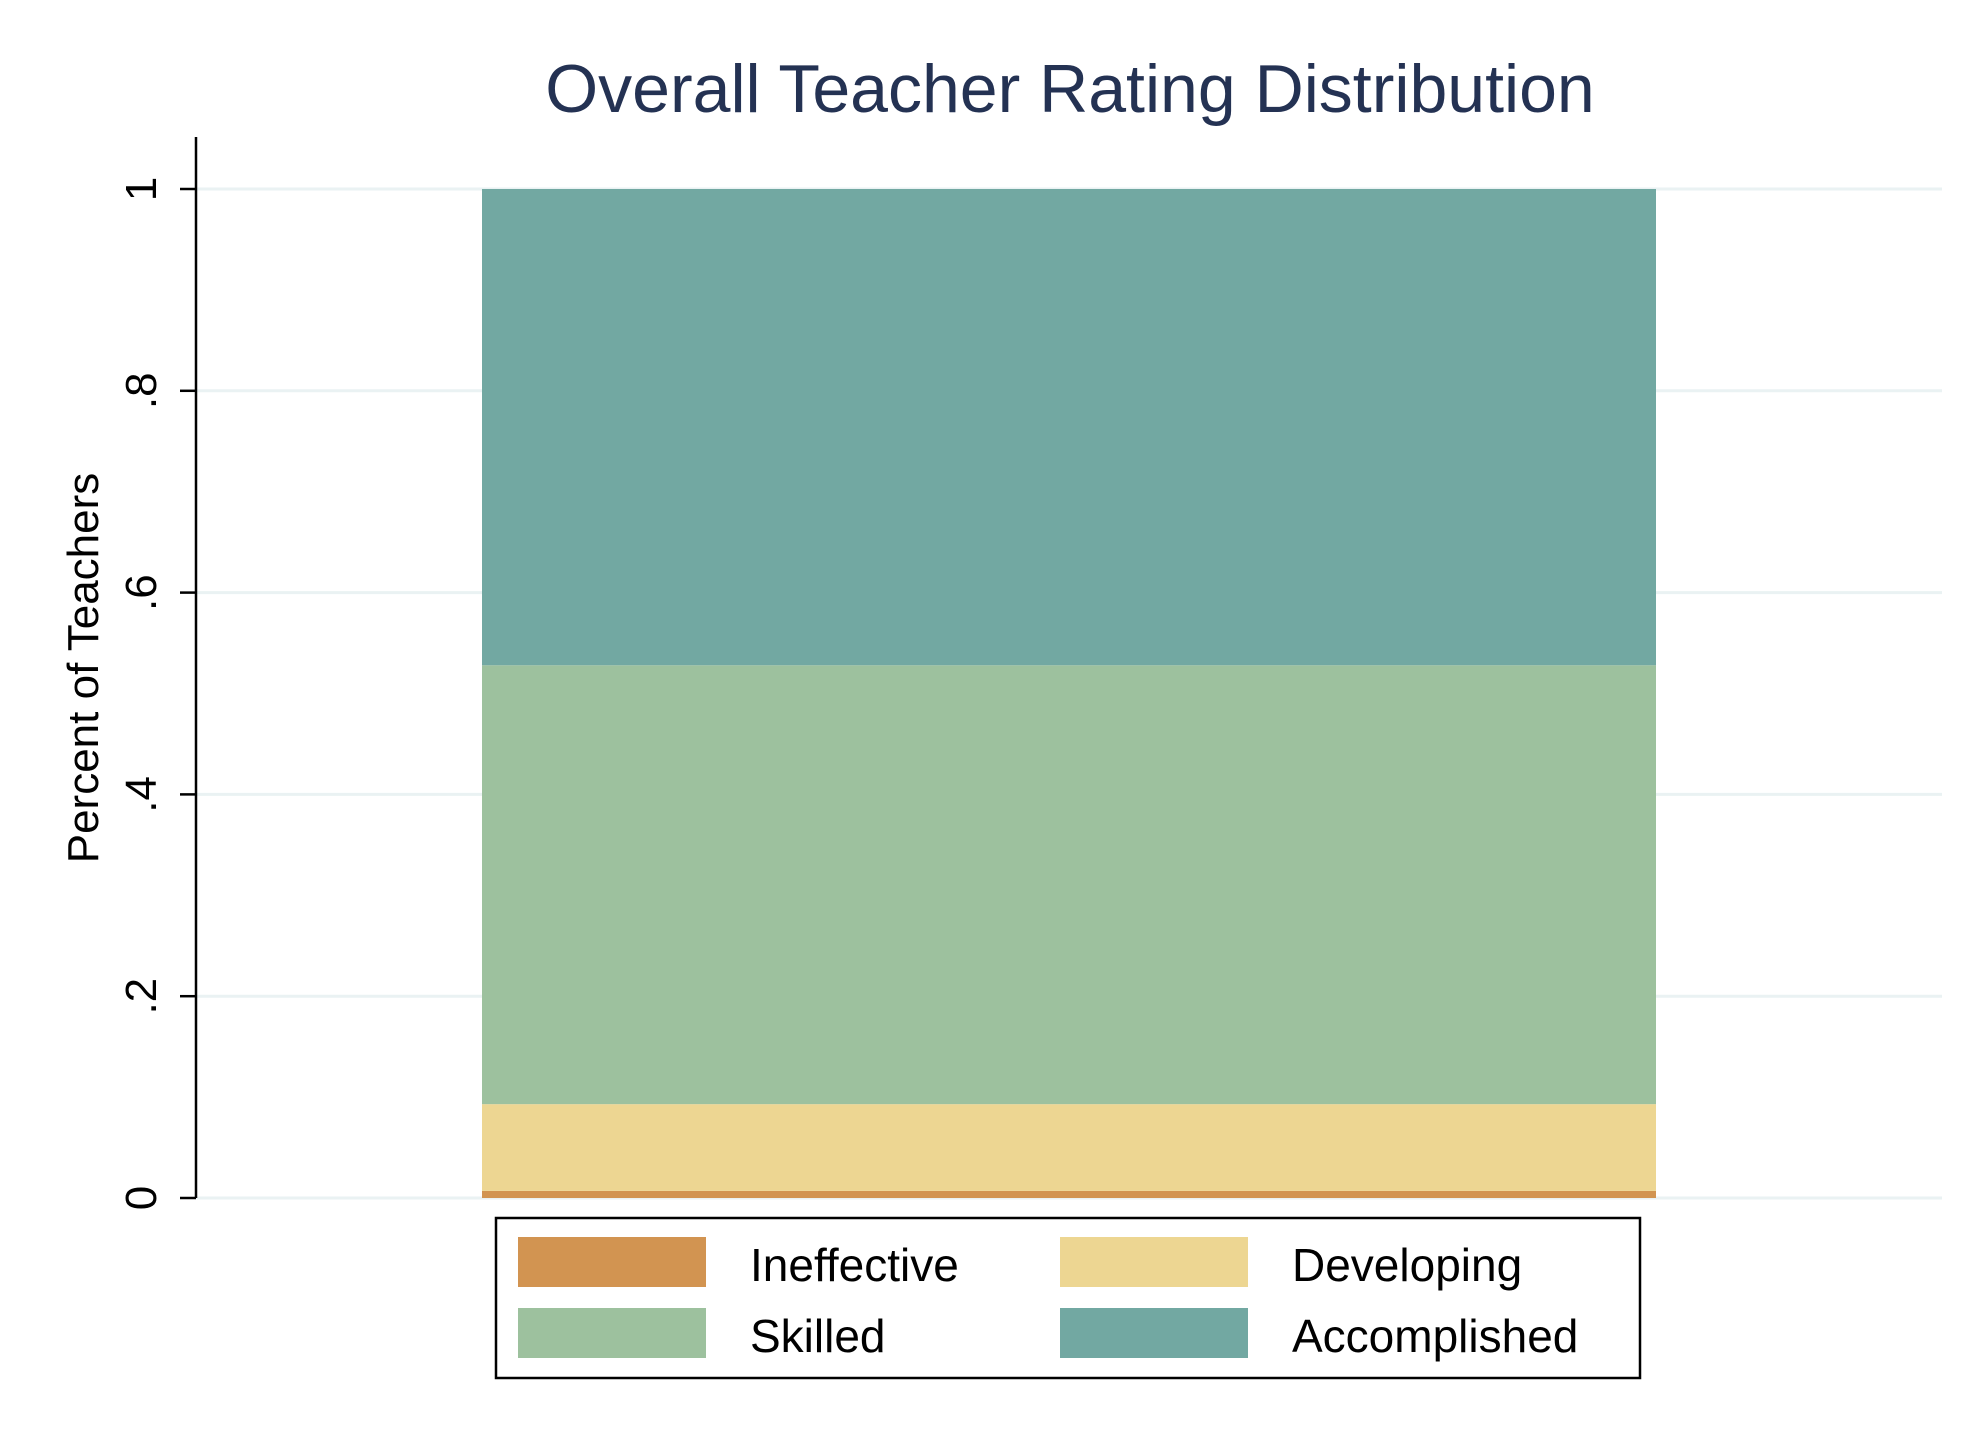  I want to click on y-axis-label: Percent of Teachers, so click(83, 668).